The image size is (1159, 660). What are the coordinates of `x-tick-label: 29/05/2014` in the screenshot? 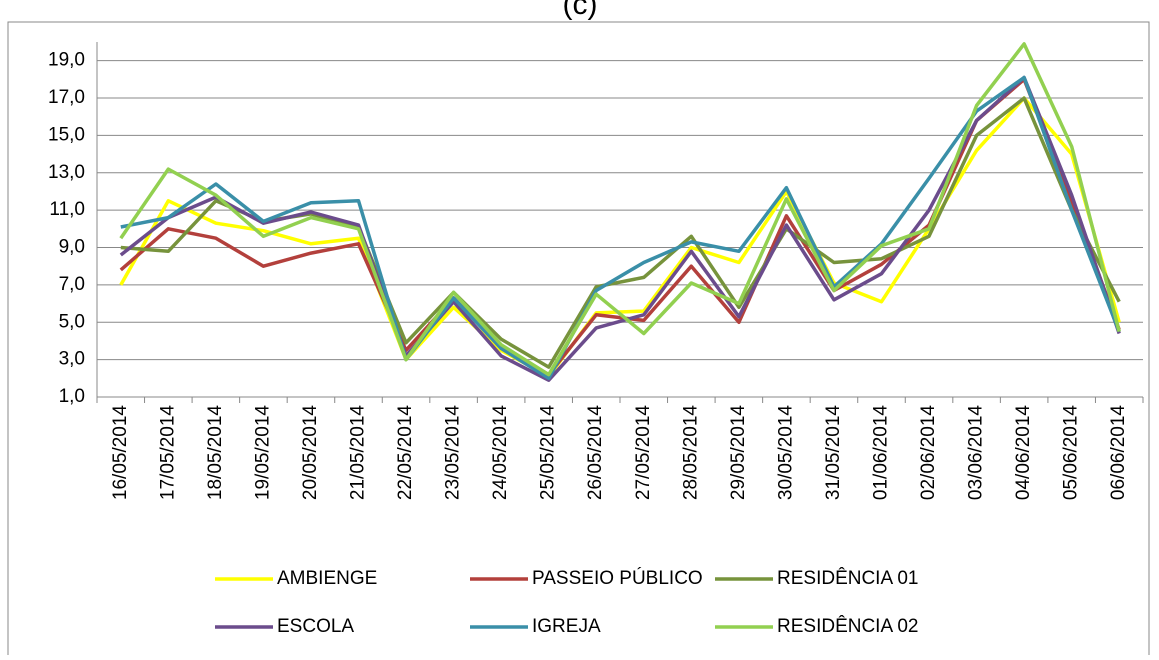 It's located at (738, 453).